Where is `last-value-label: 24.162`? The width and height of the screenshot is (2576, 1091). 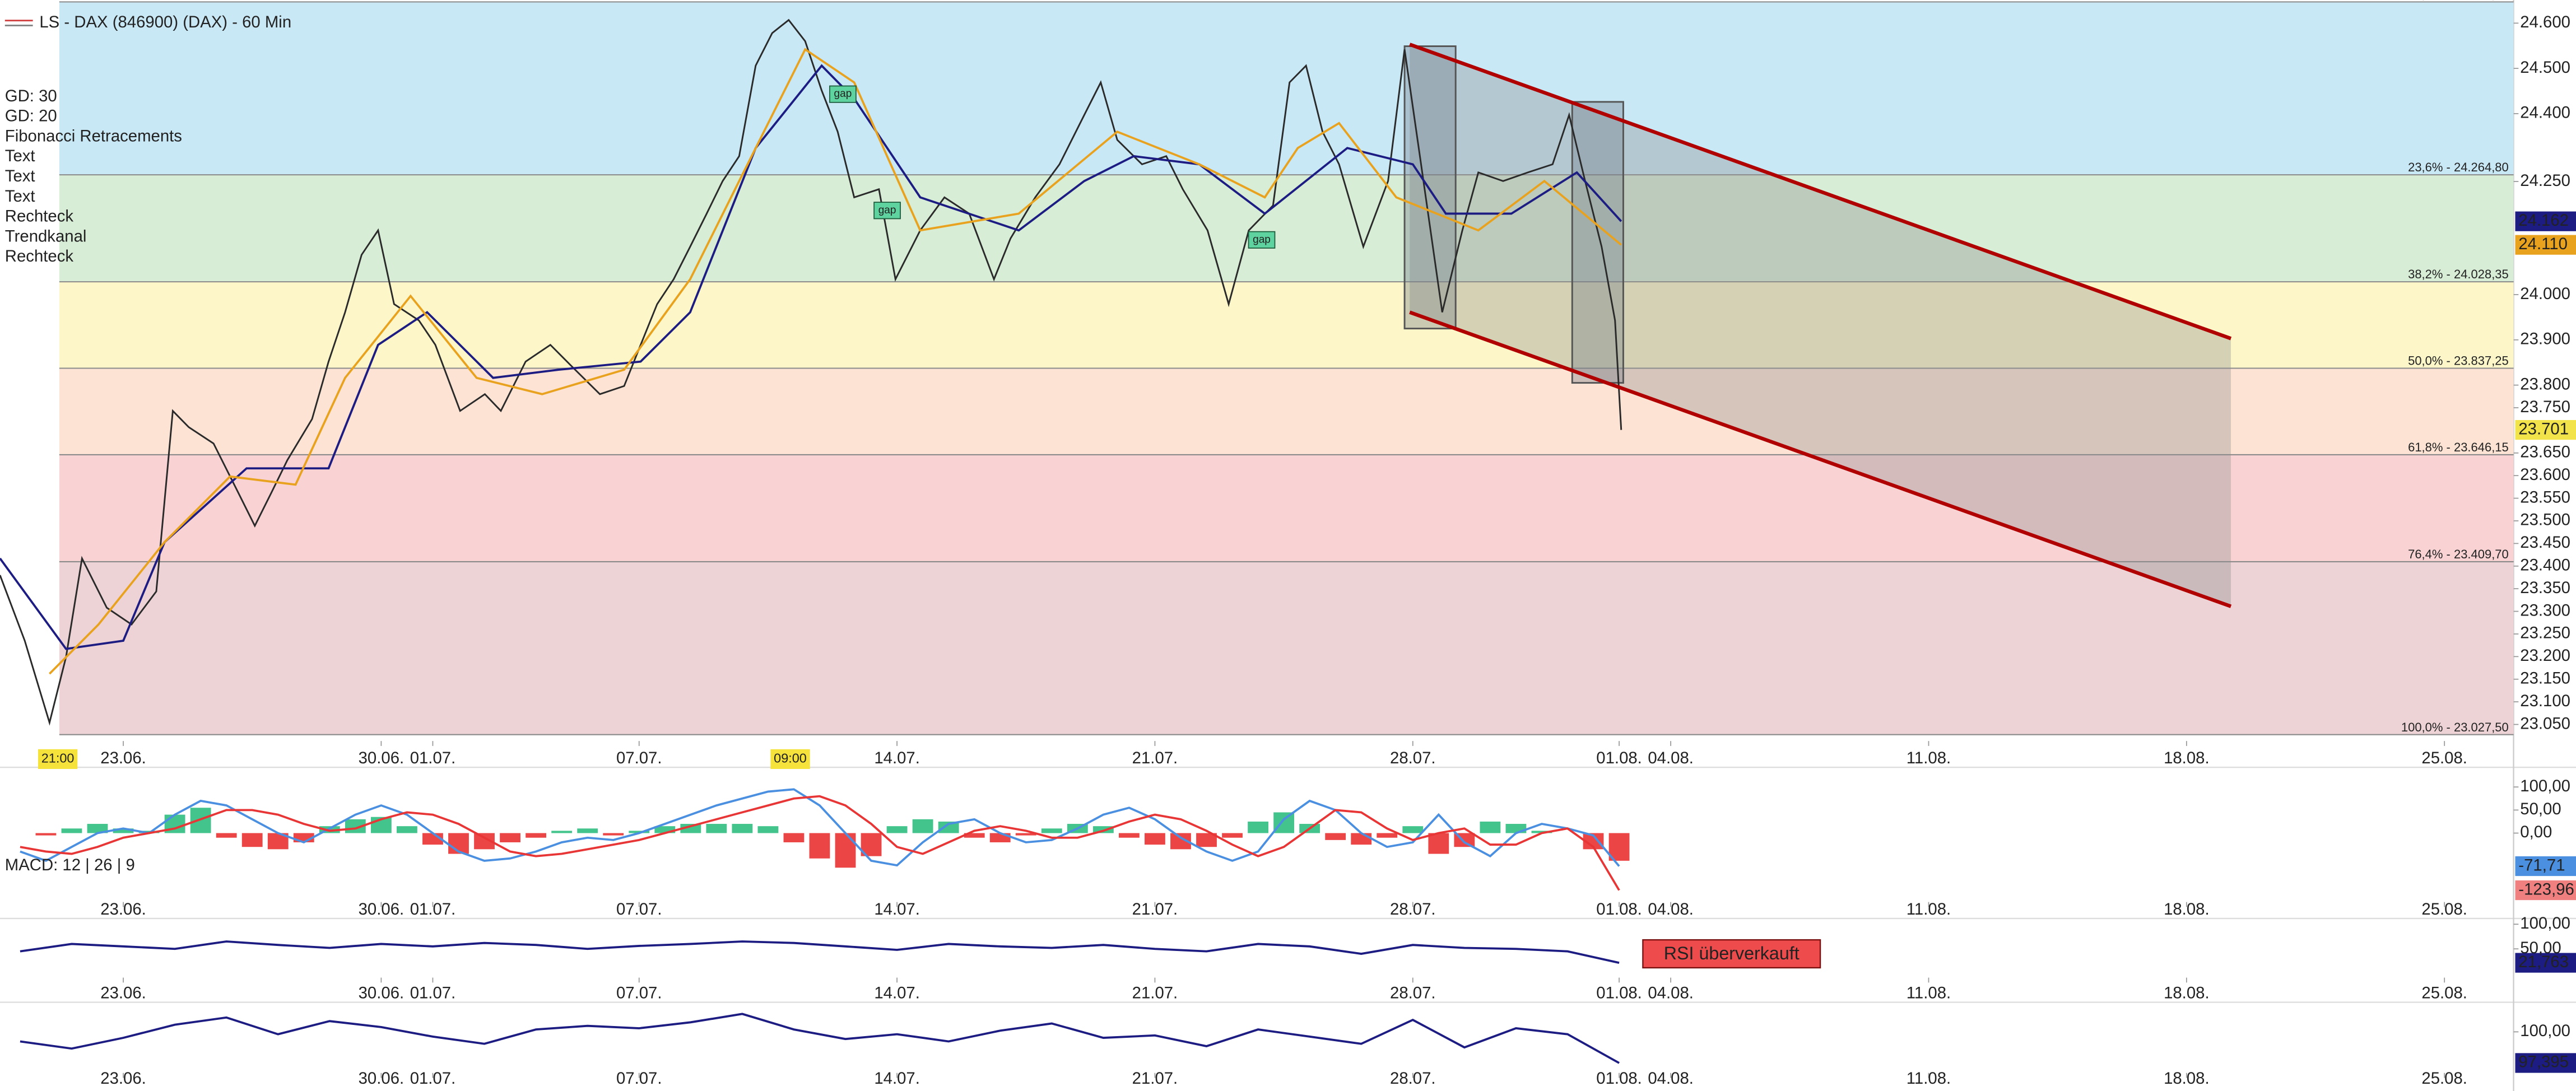
last-value-label: 24.162 is located at coordinates (2543, 220).